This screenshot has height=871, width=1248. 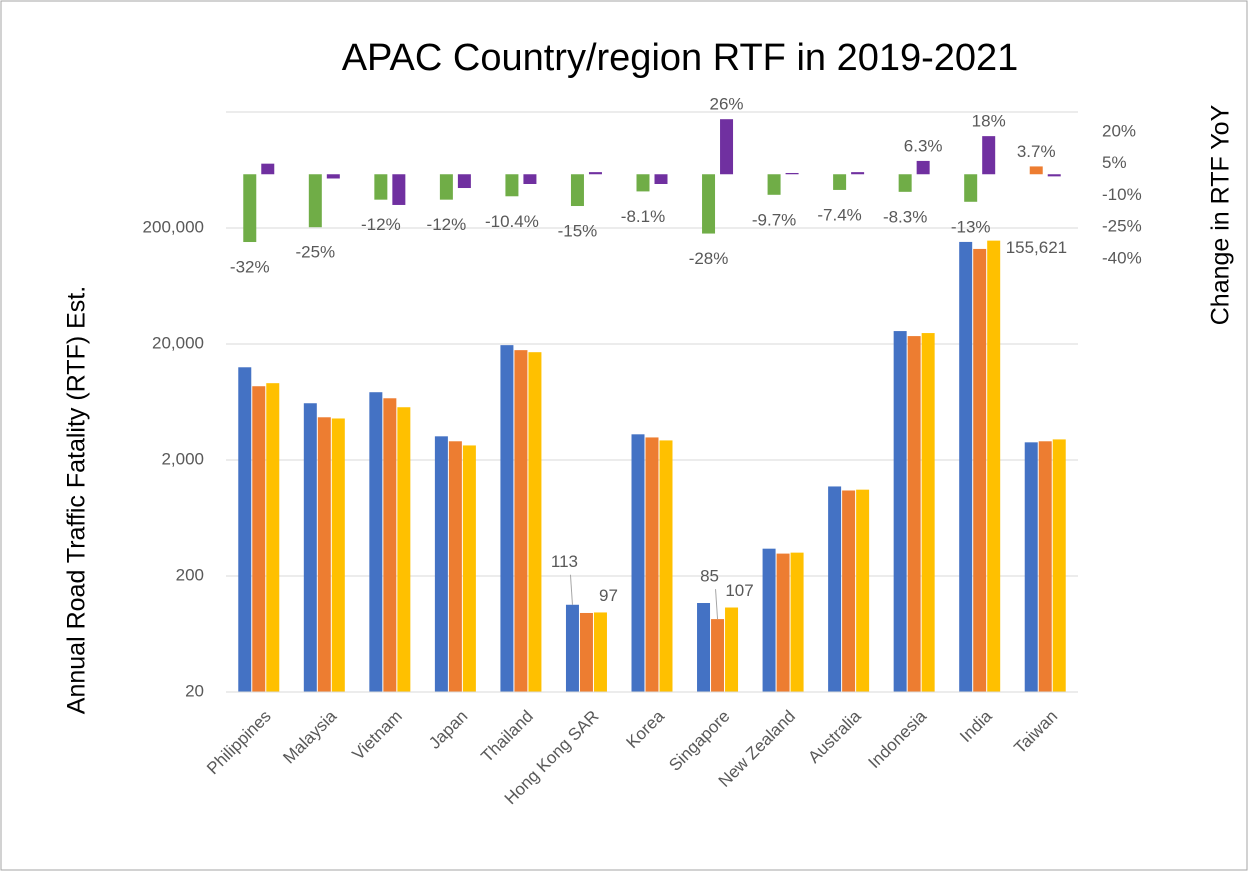 What do you see at coordinates (1035, 732) in the screenshot?
I see `x-tick-label: Taiwan` at bounding box center [1035, 732].